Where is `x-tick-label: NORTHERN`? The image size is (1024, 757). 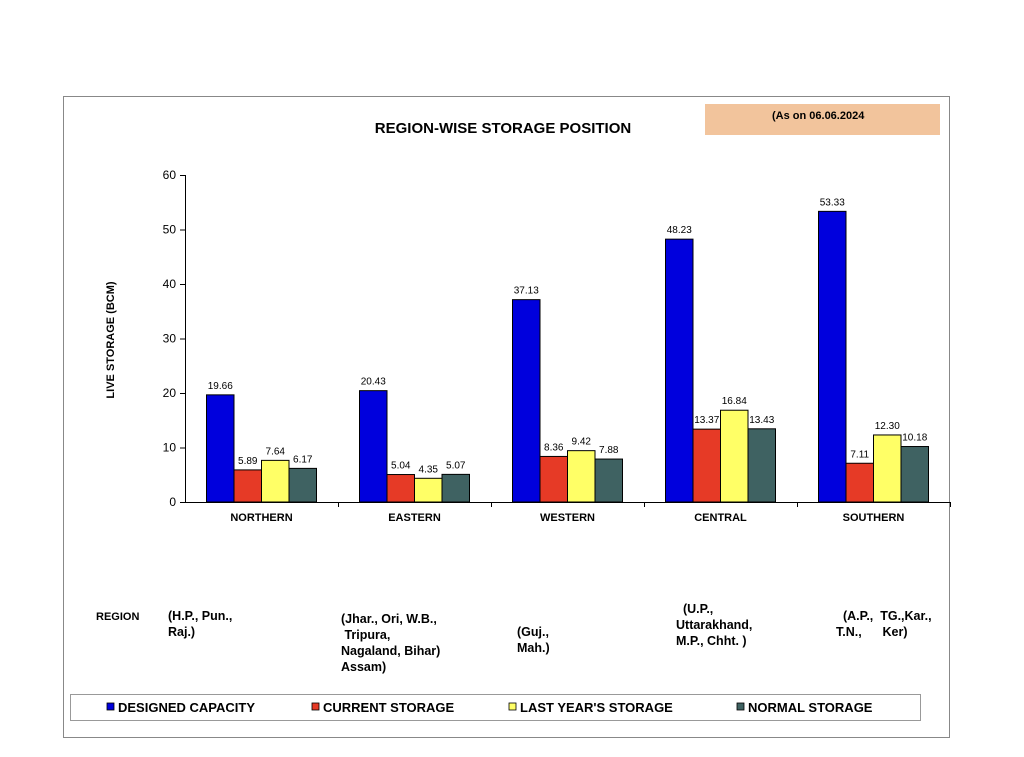
x-tick-label: NORTHERN is located at coordinates (261, 518).